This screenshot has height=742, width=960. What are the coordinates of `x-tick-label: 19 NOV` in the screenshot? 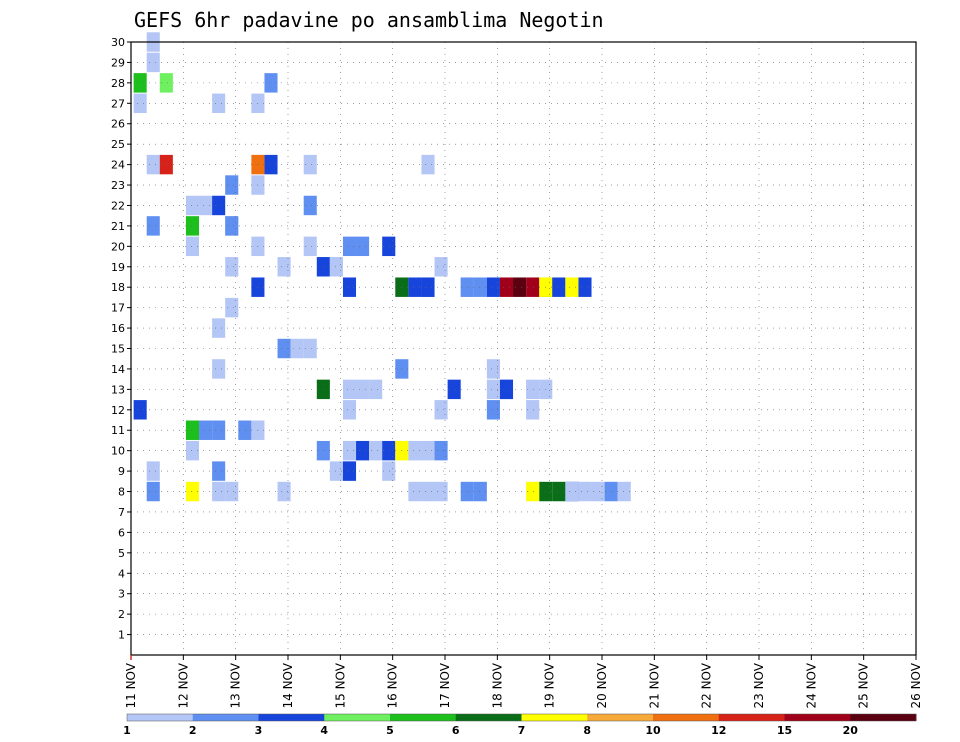 It's located at (550, 685).